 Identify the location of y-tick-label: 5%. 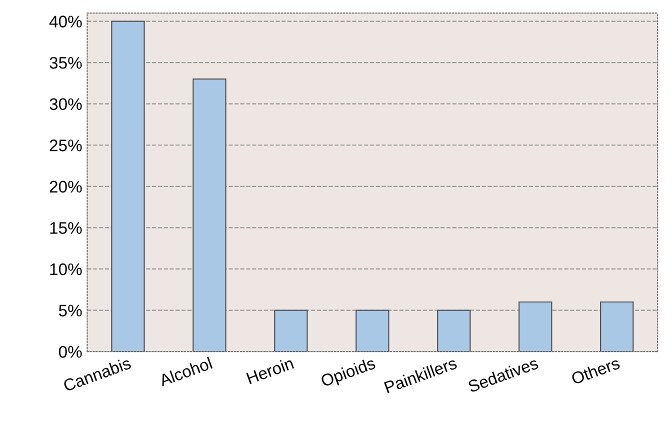
(70, 310).